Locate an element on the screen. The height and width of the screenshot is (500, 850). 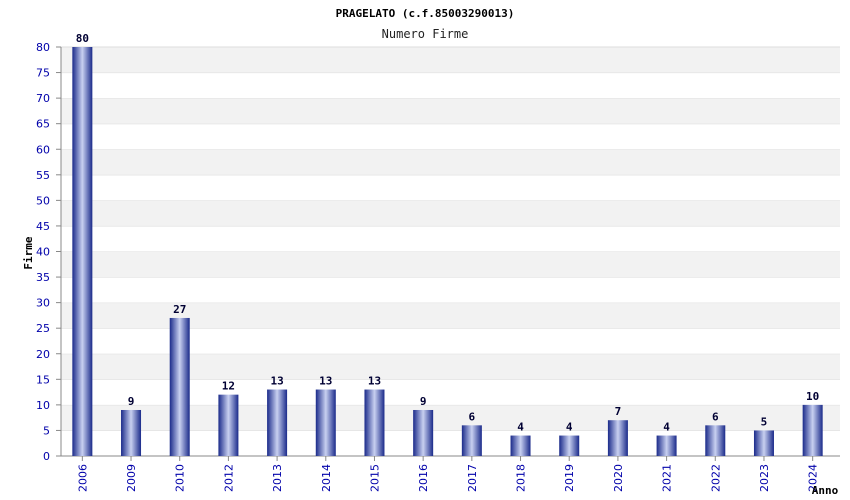
x-tick-label: 2019 is located at coordinates (569, 478).